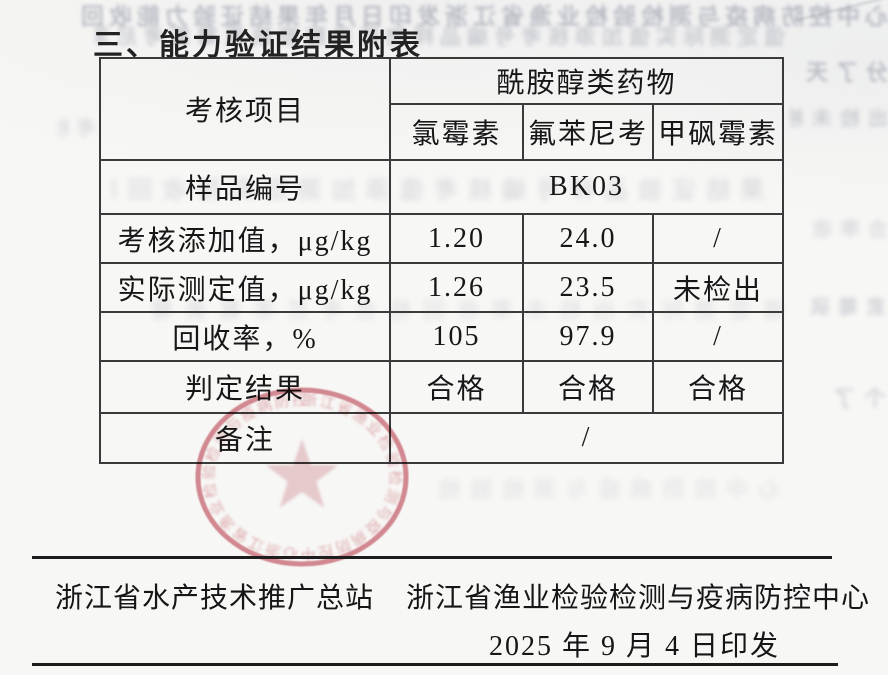 This screenshot has width=888, height=675. What do you see at coordinates (586, 81) in the screenshot?
I see `table-group-header: 酰胺醇类药物` at bounding box center [586, 81].